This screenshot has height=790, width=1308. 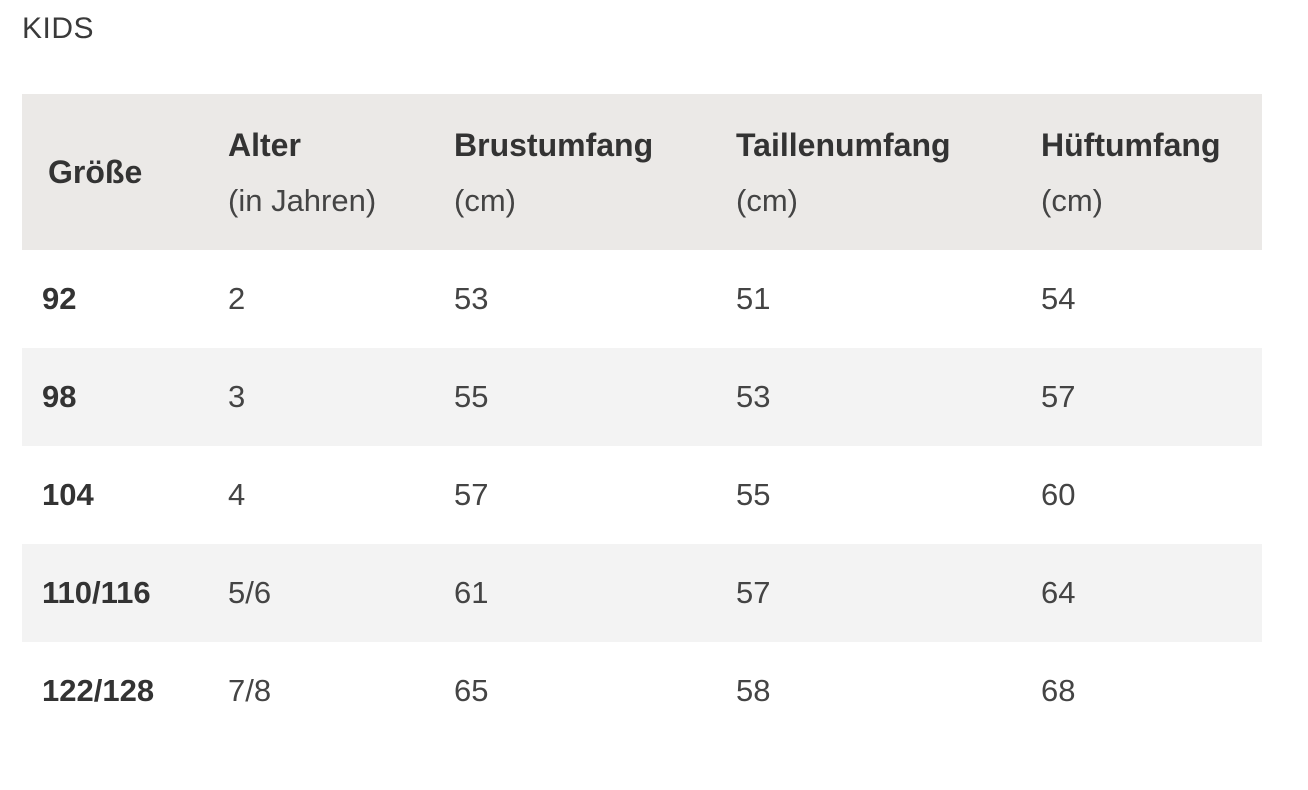 What do you see at coordinates (843, 144) in the screenshot?
I see `header-label: Taillenumfang` at bounding box center [843, 144].